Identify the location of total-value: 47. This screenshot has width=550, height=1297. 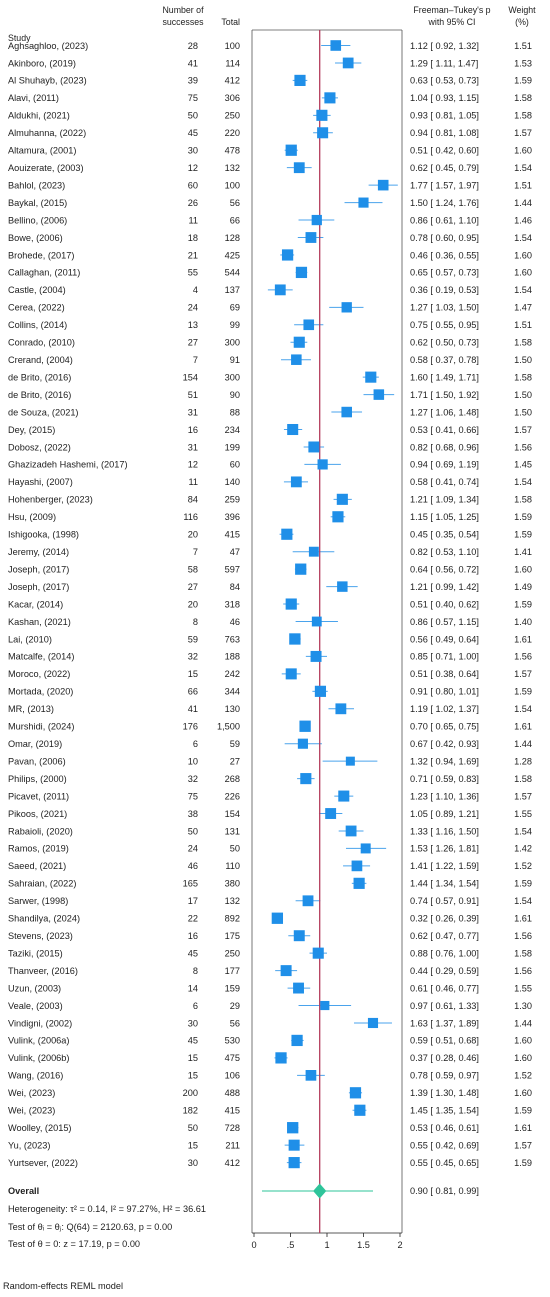
(235, 552).